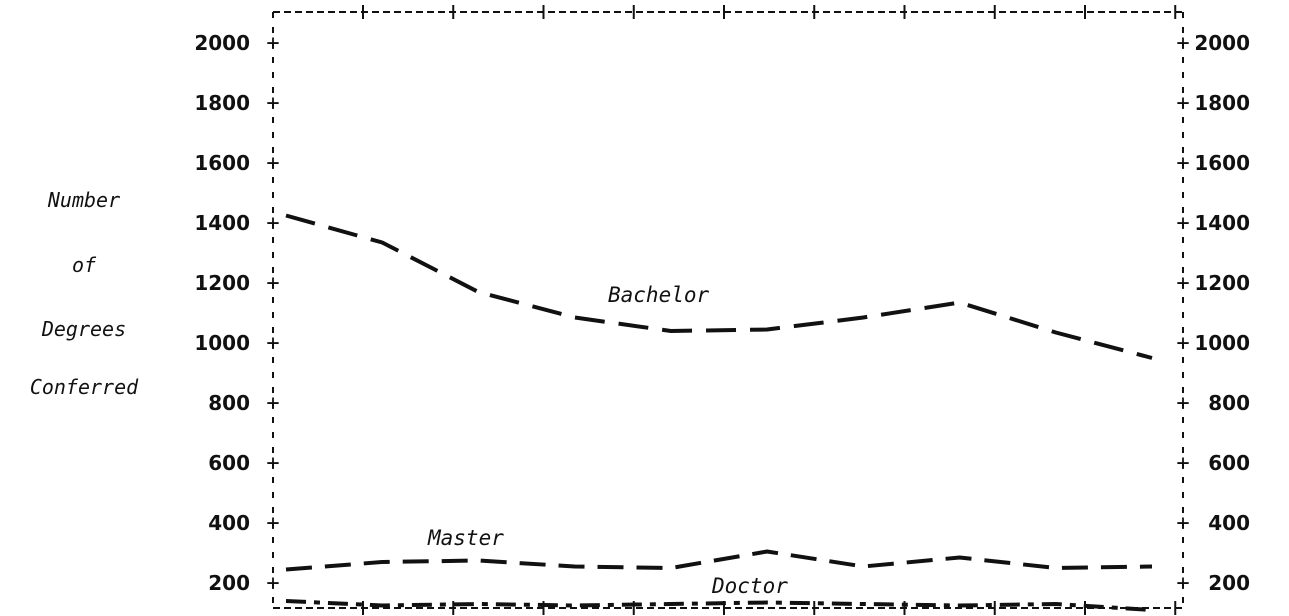 The height and width of the screenshot is (616, 1289). What do you see at coordinates (84, 265) in the screenshot?
I see `y-axis-label-line-2: of` at bounding box center [84, 265].